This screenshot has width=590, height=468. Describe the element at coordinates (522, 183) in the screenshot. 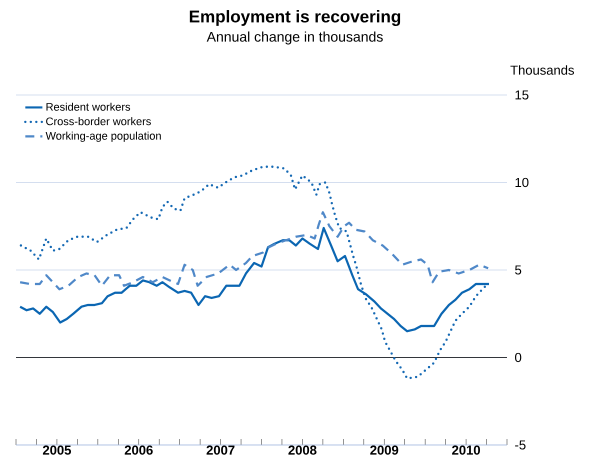

I see `y-tick-label: 10` at that location.